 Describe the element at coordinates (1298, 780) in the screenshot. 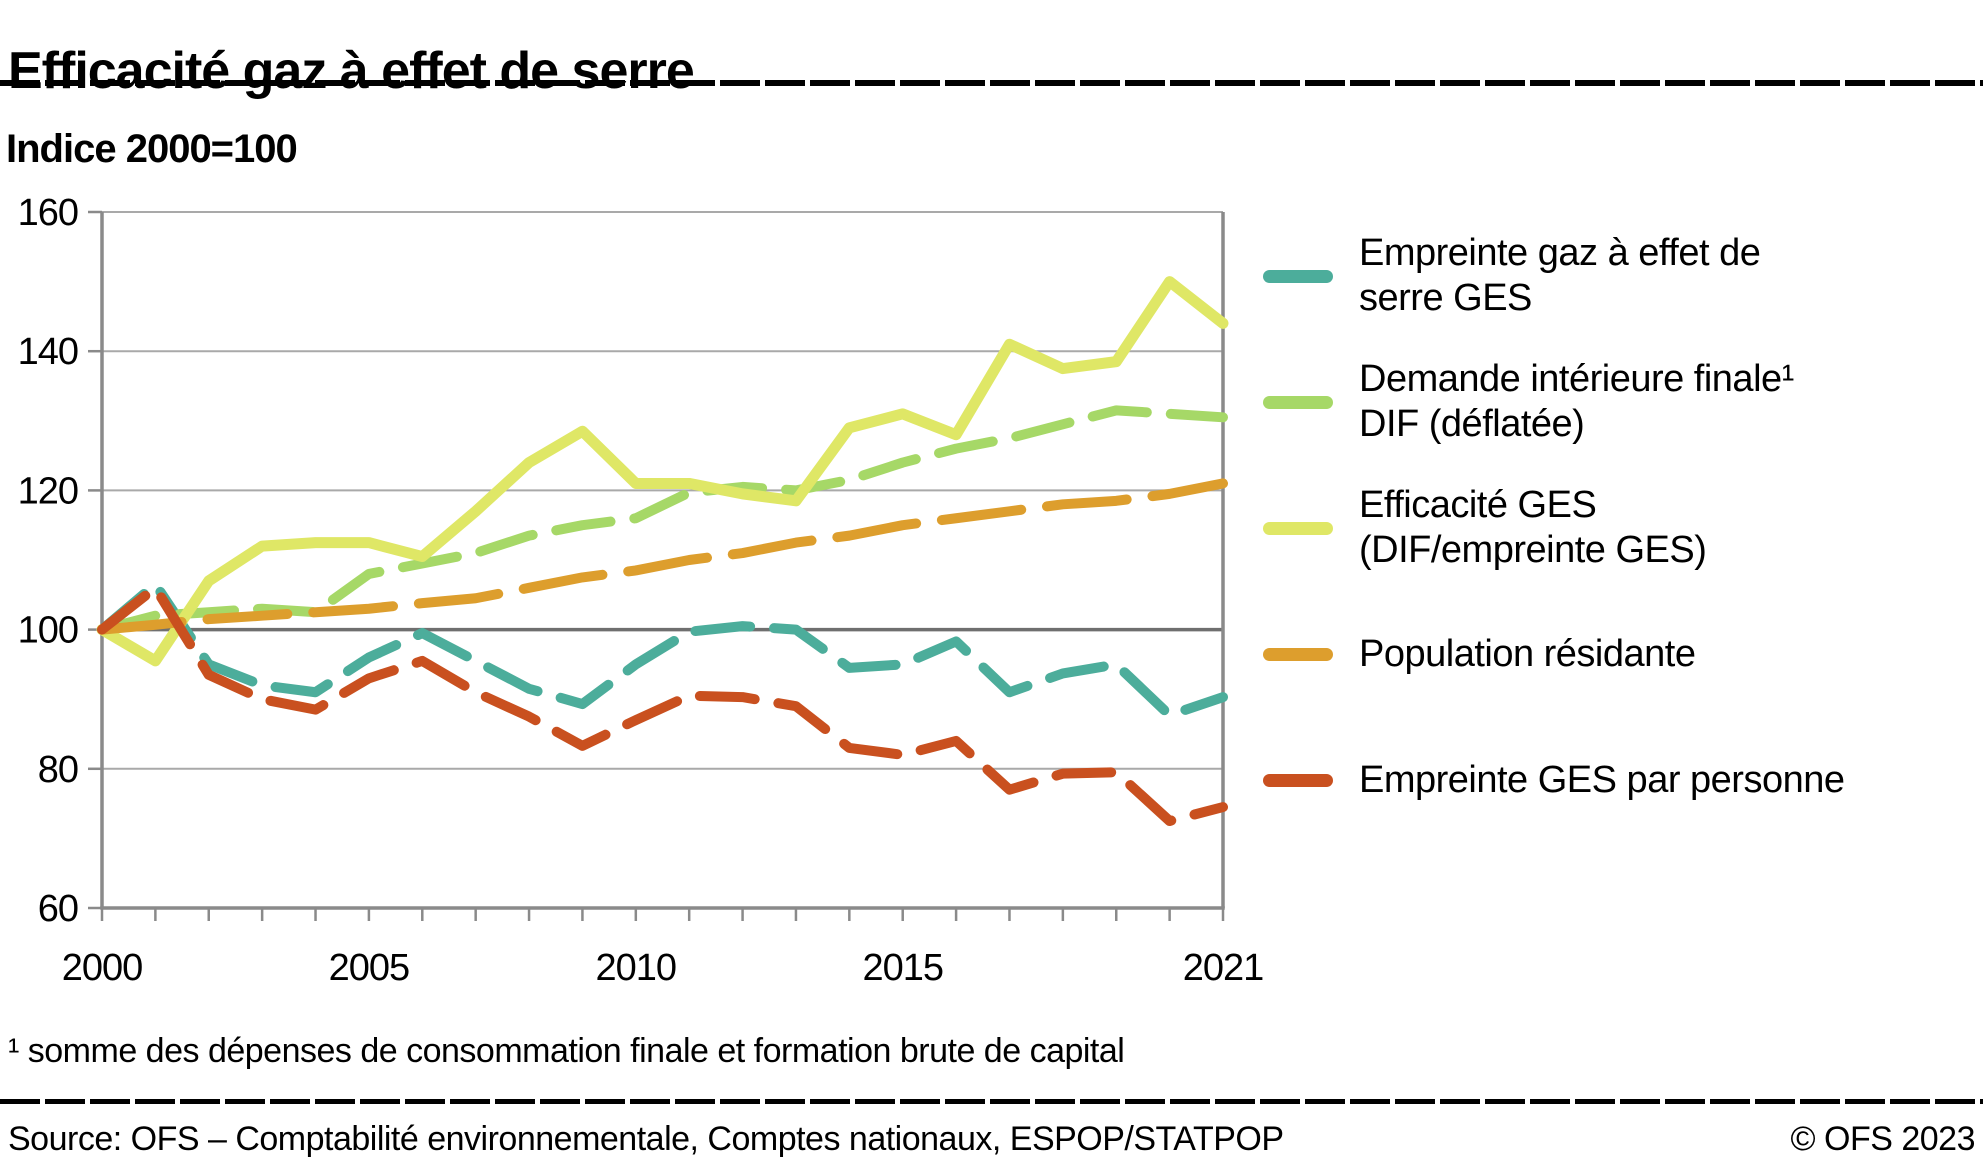

I see `legend-swatch-empreinte-par-personne` at that location.